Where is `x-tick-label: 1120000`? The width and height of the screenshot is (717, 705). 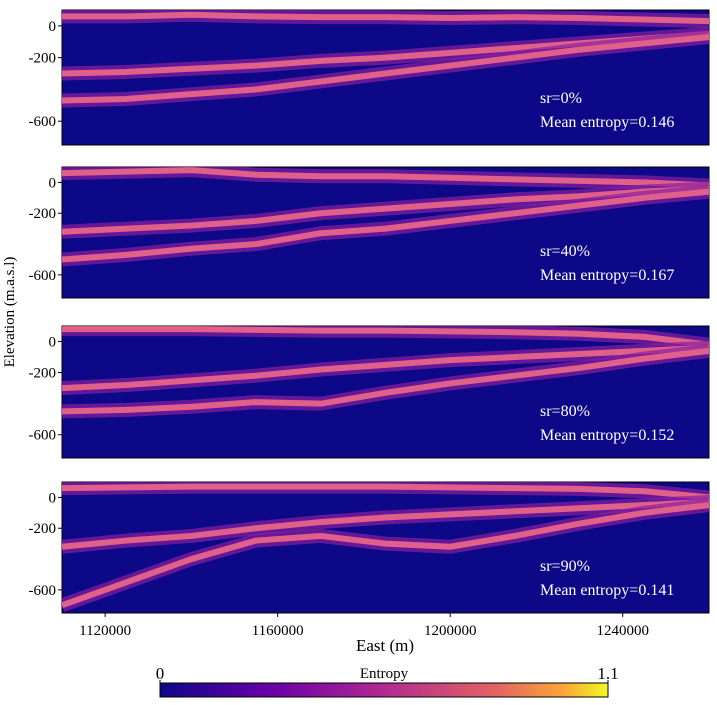 x-tick-label: 1120000 is located at coordinates (105, 631).